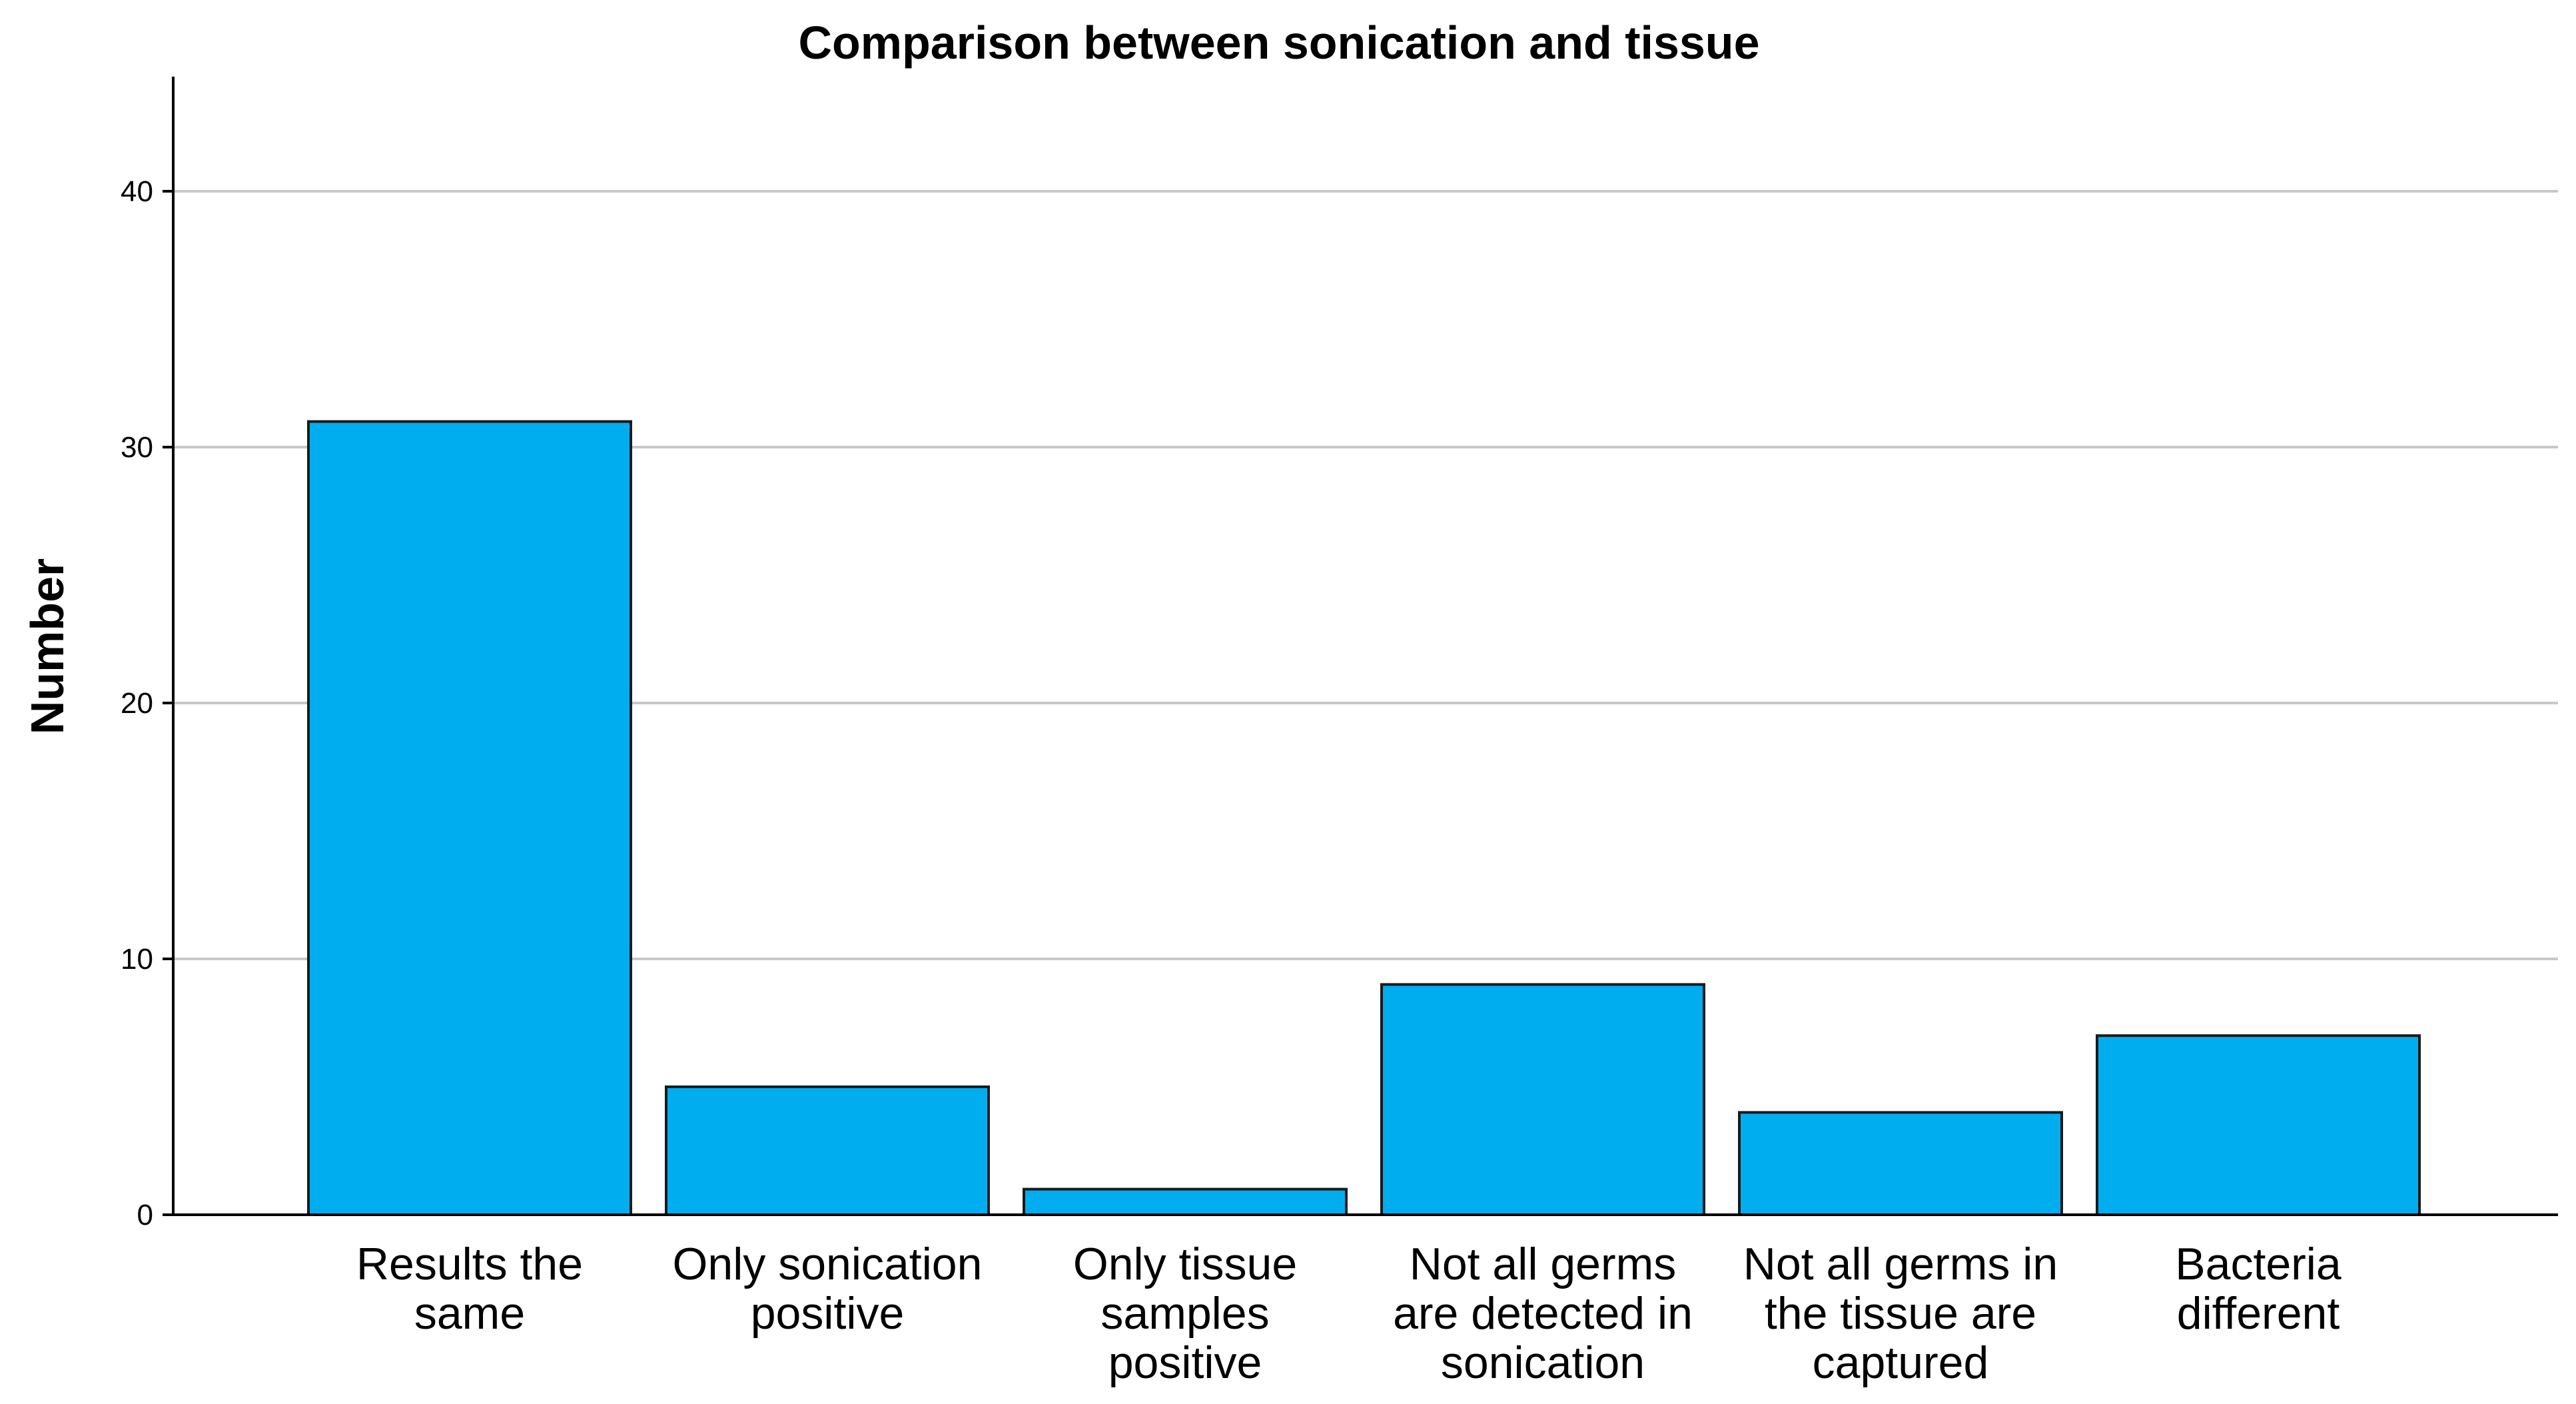  I want to click on y-tick-label-20: 20, so click(137, 703).